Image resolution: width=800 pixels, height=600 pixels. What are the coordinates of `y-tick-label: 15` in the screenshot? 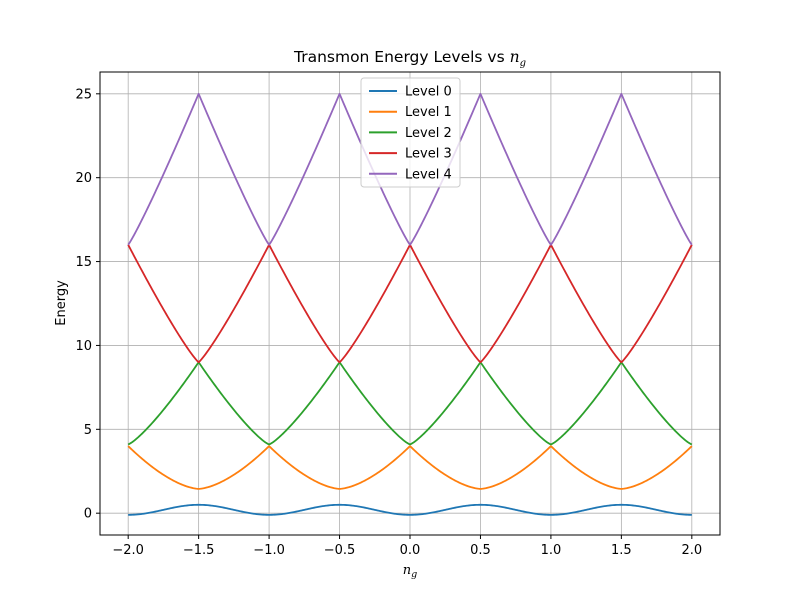 It's located at (83, 262).